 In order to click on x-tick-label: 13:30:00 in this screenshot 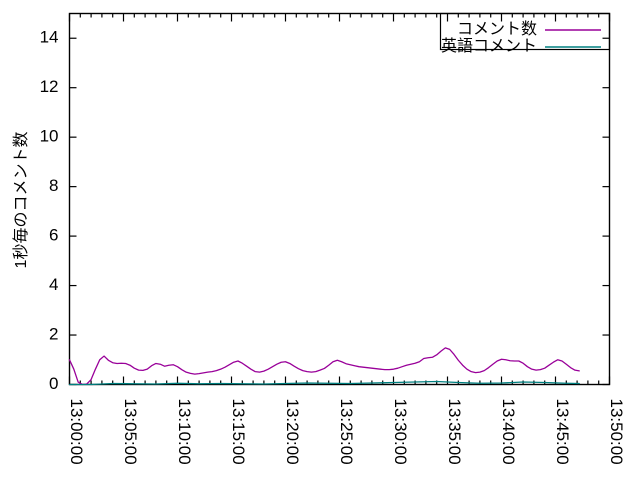, I will do `click(400, 432)`.